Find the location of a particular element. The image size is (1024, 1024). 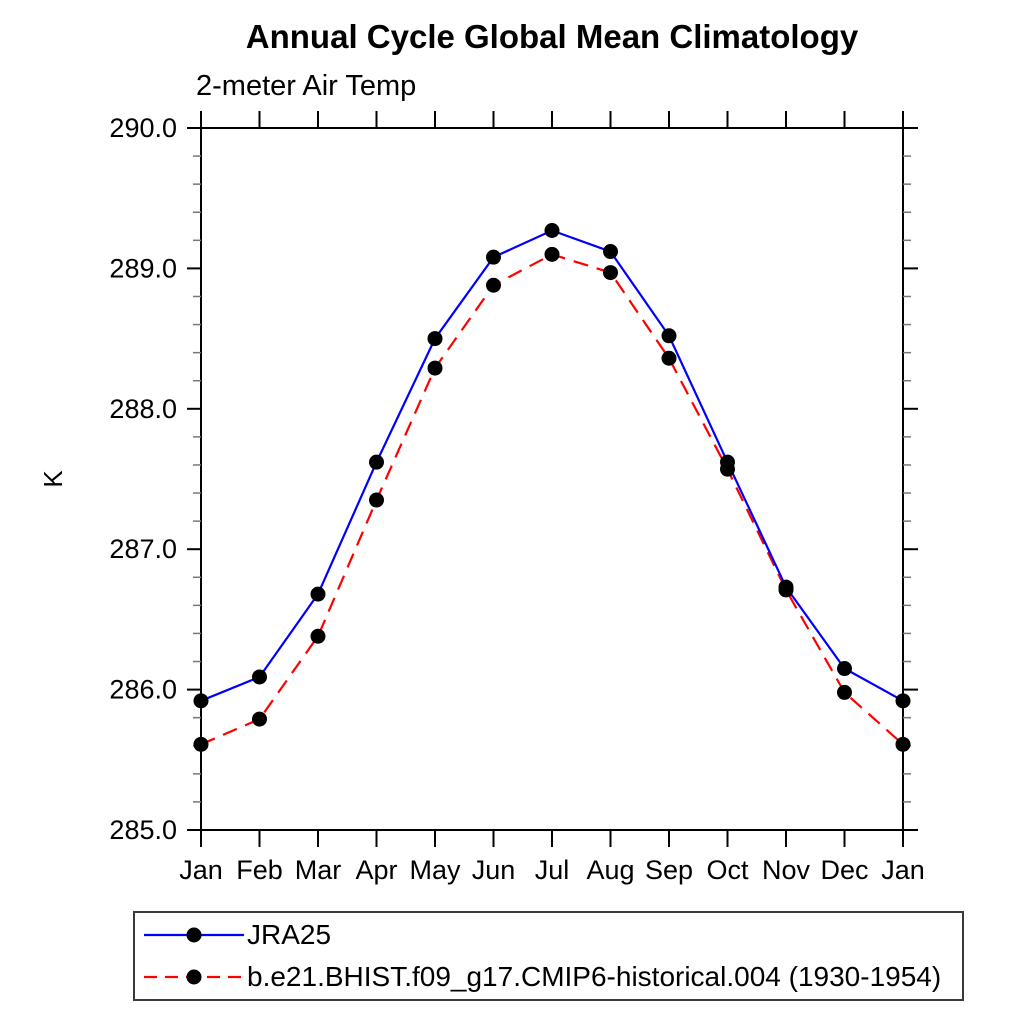

x-axis-tick-label: Jul is located at coordinates (552, 870).